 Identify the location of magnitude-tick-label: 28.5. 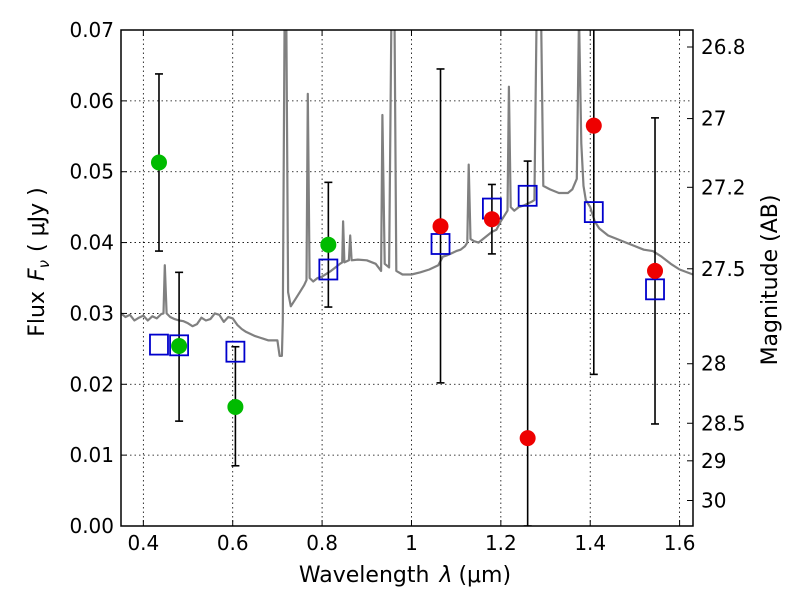
(723, 423).